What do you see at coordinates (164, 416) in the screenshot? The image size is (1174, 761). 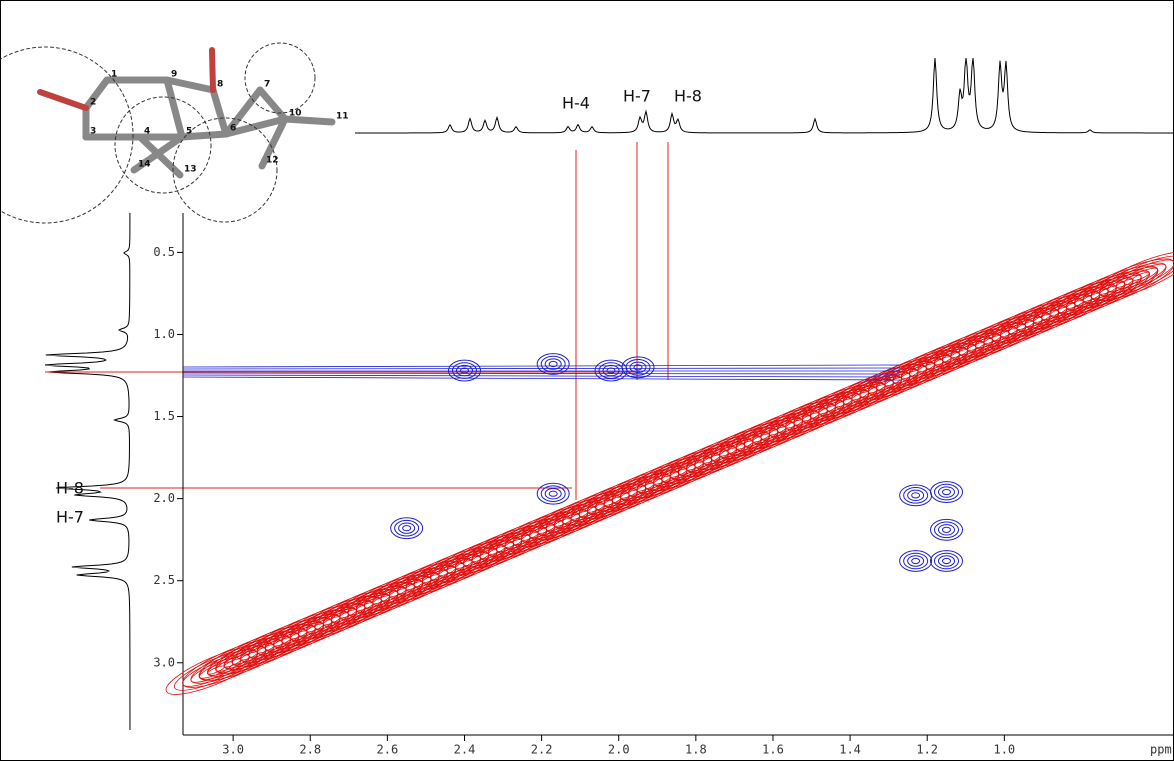 I see `y-tick-label: 1.5` at bounding box center [164, 416].